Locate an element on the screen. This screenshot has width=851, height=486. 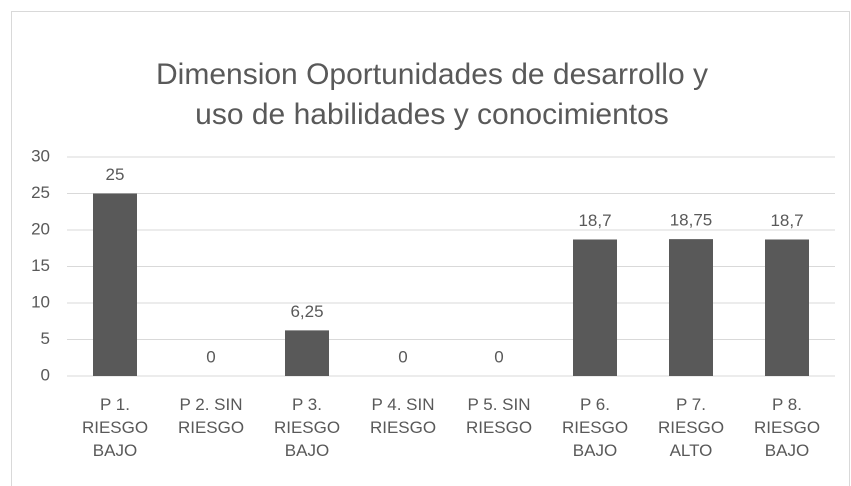
x-tick-label: P 6. RIESGO BAJO is located at coordinates (595, 427).